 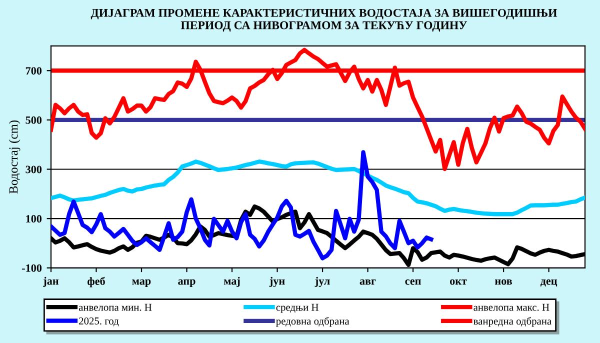 I want to click on chart-title: ДИЈАГРАМ ПРОМЕНЕ КАРАКТЕРИСТИЧНИХ ВОДОСТАЈА ЗА ВИШЕГОДИШЊИ ПЕРИОД СА НИВОГРАМОМ ЗА ТЕКУЋУ ГОДИНУ, so click(x=324, y=20).